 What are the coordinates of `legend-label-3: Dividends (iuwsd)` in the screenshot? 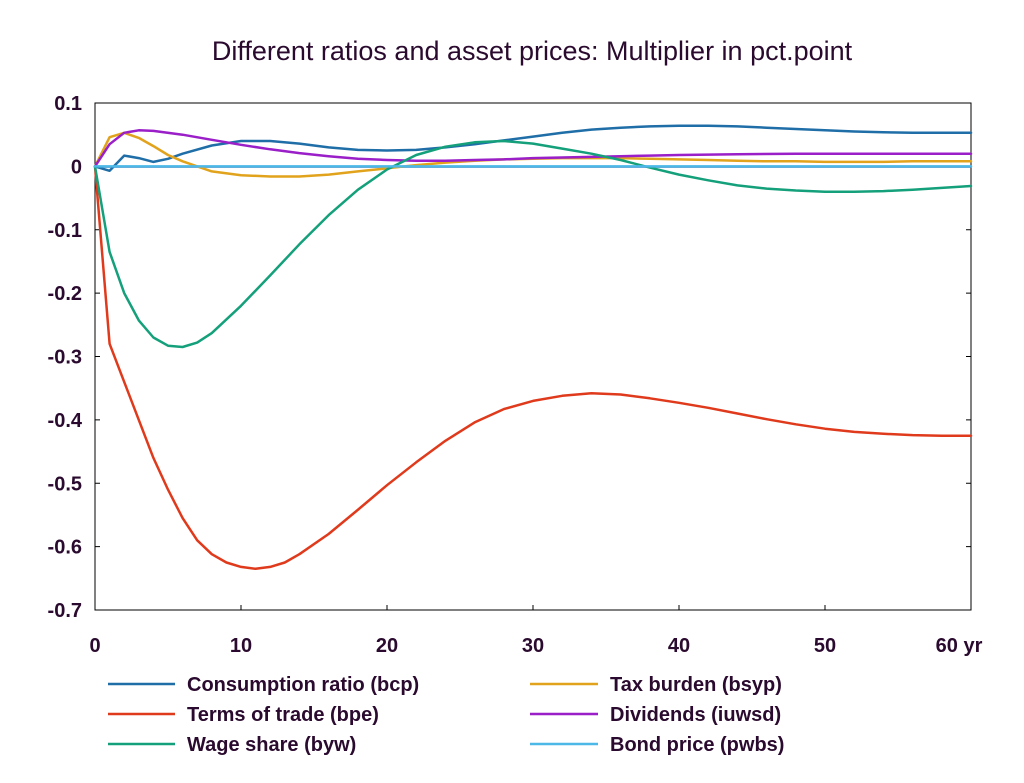 It's located at (695, 715).